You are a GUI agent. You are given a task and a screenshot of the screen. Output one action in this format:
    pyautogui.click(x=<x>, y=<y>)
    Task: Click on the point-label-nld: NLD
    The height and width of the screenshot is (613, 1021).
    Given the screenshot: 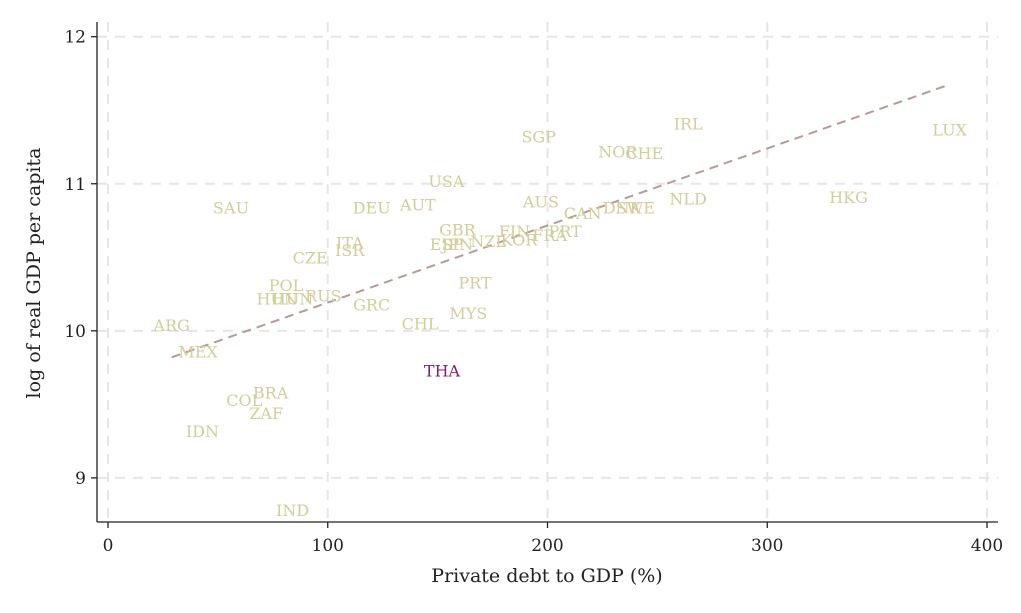 What is the action you would take?
    pyautogui.click(x=687, y=198)
    